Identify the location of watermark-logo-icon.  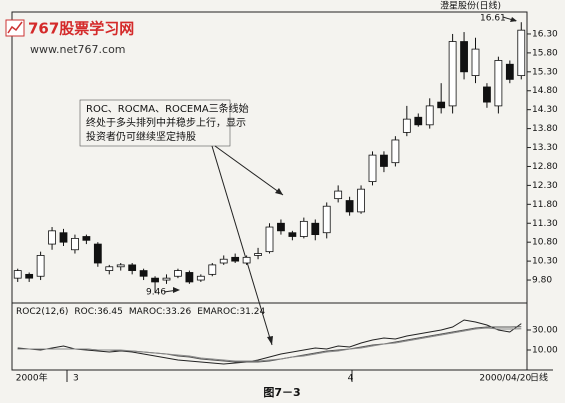
(15, 28).